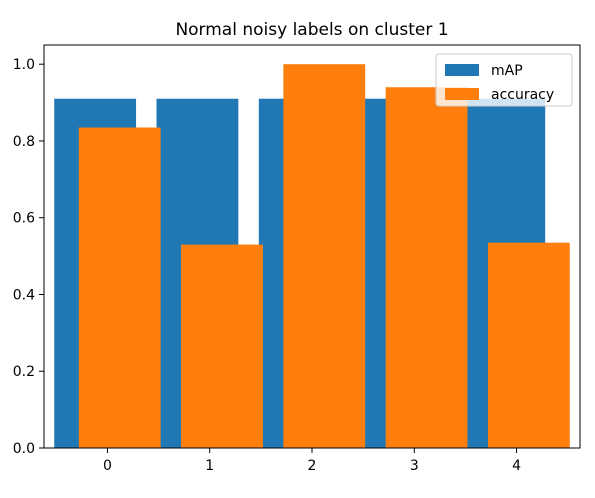 The height and width of the screenshot is (498, 595). Describe the element at coordinates (522, 95) in the screenshot. I see `legend-label-accuracy: accuracy` at that location.